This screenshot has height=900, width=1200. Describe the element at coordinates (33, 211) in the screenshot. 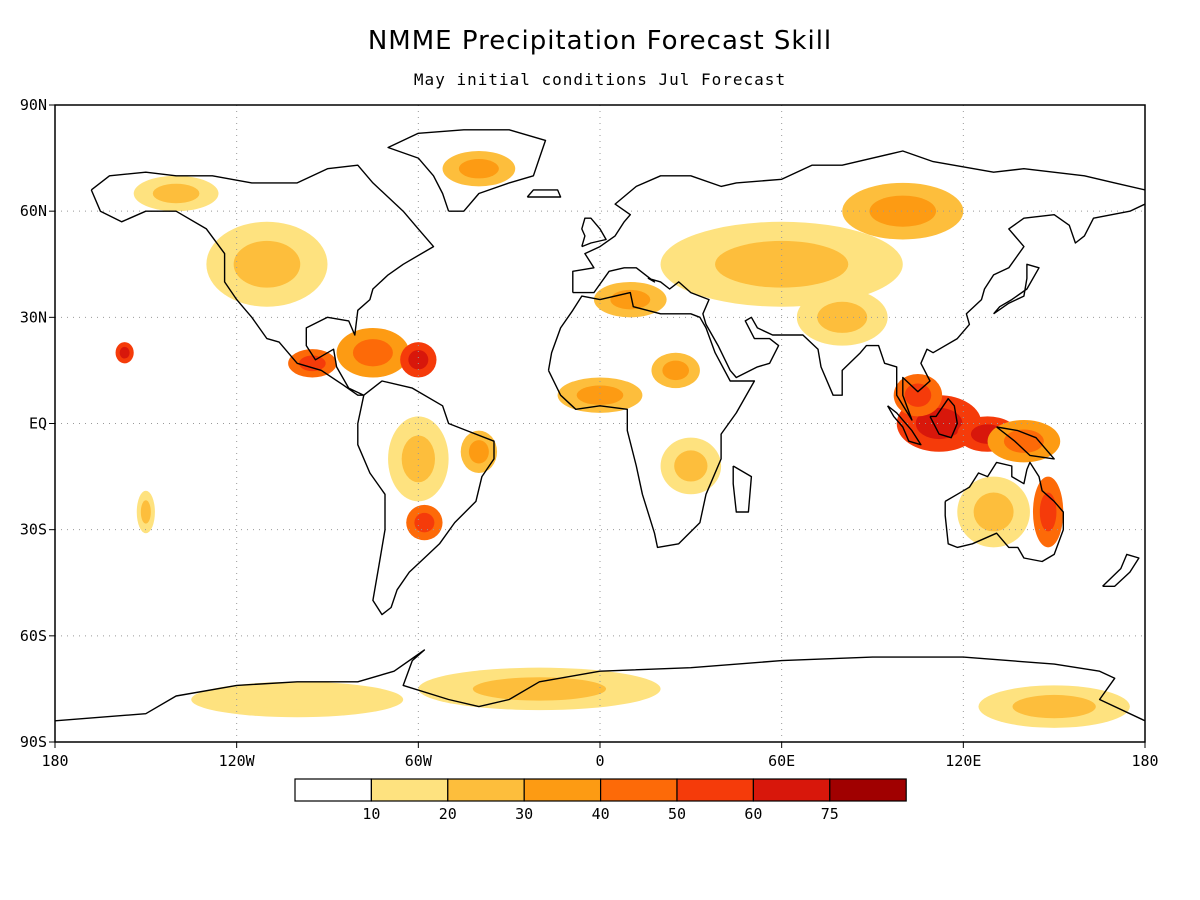

I see `lat-label: 60N` at that location.